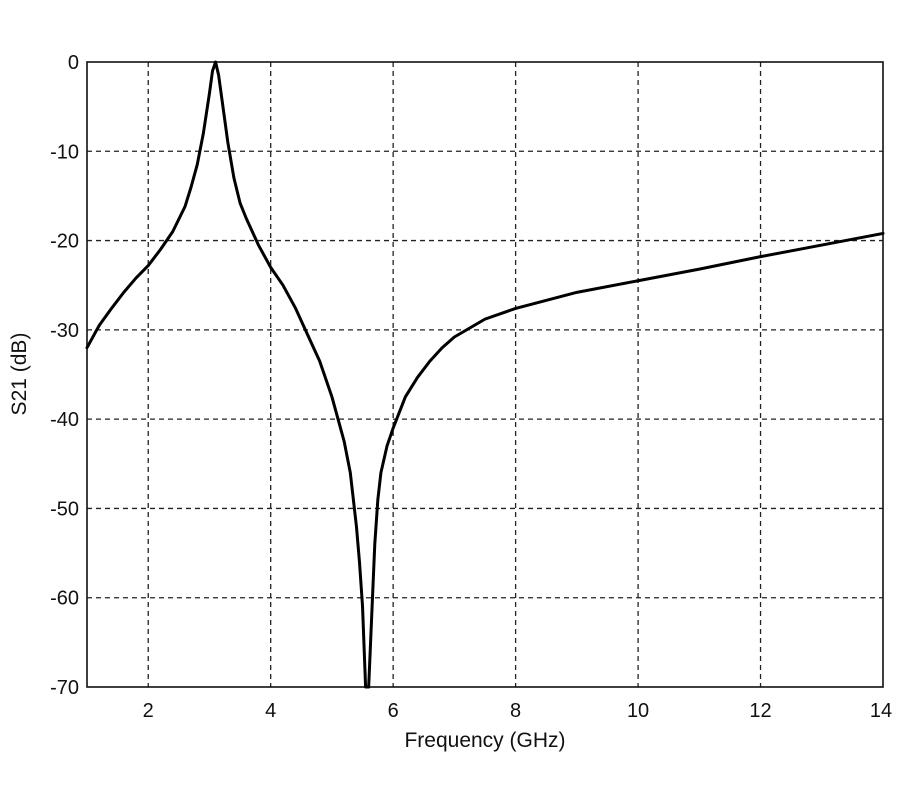  Describe the element at coordinates (64, 152) in the screenshot. I see `y-tick-label: -10` at that location.